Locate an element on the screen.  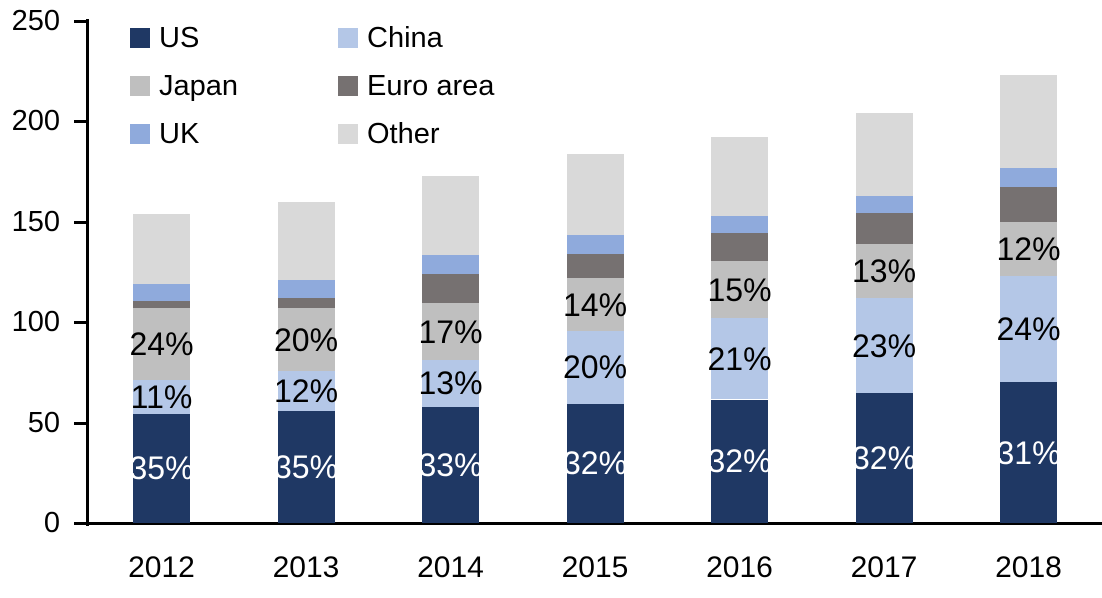
bar-segment-us-2013 is located at coordinates (306, 466).